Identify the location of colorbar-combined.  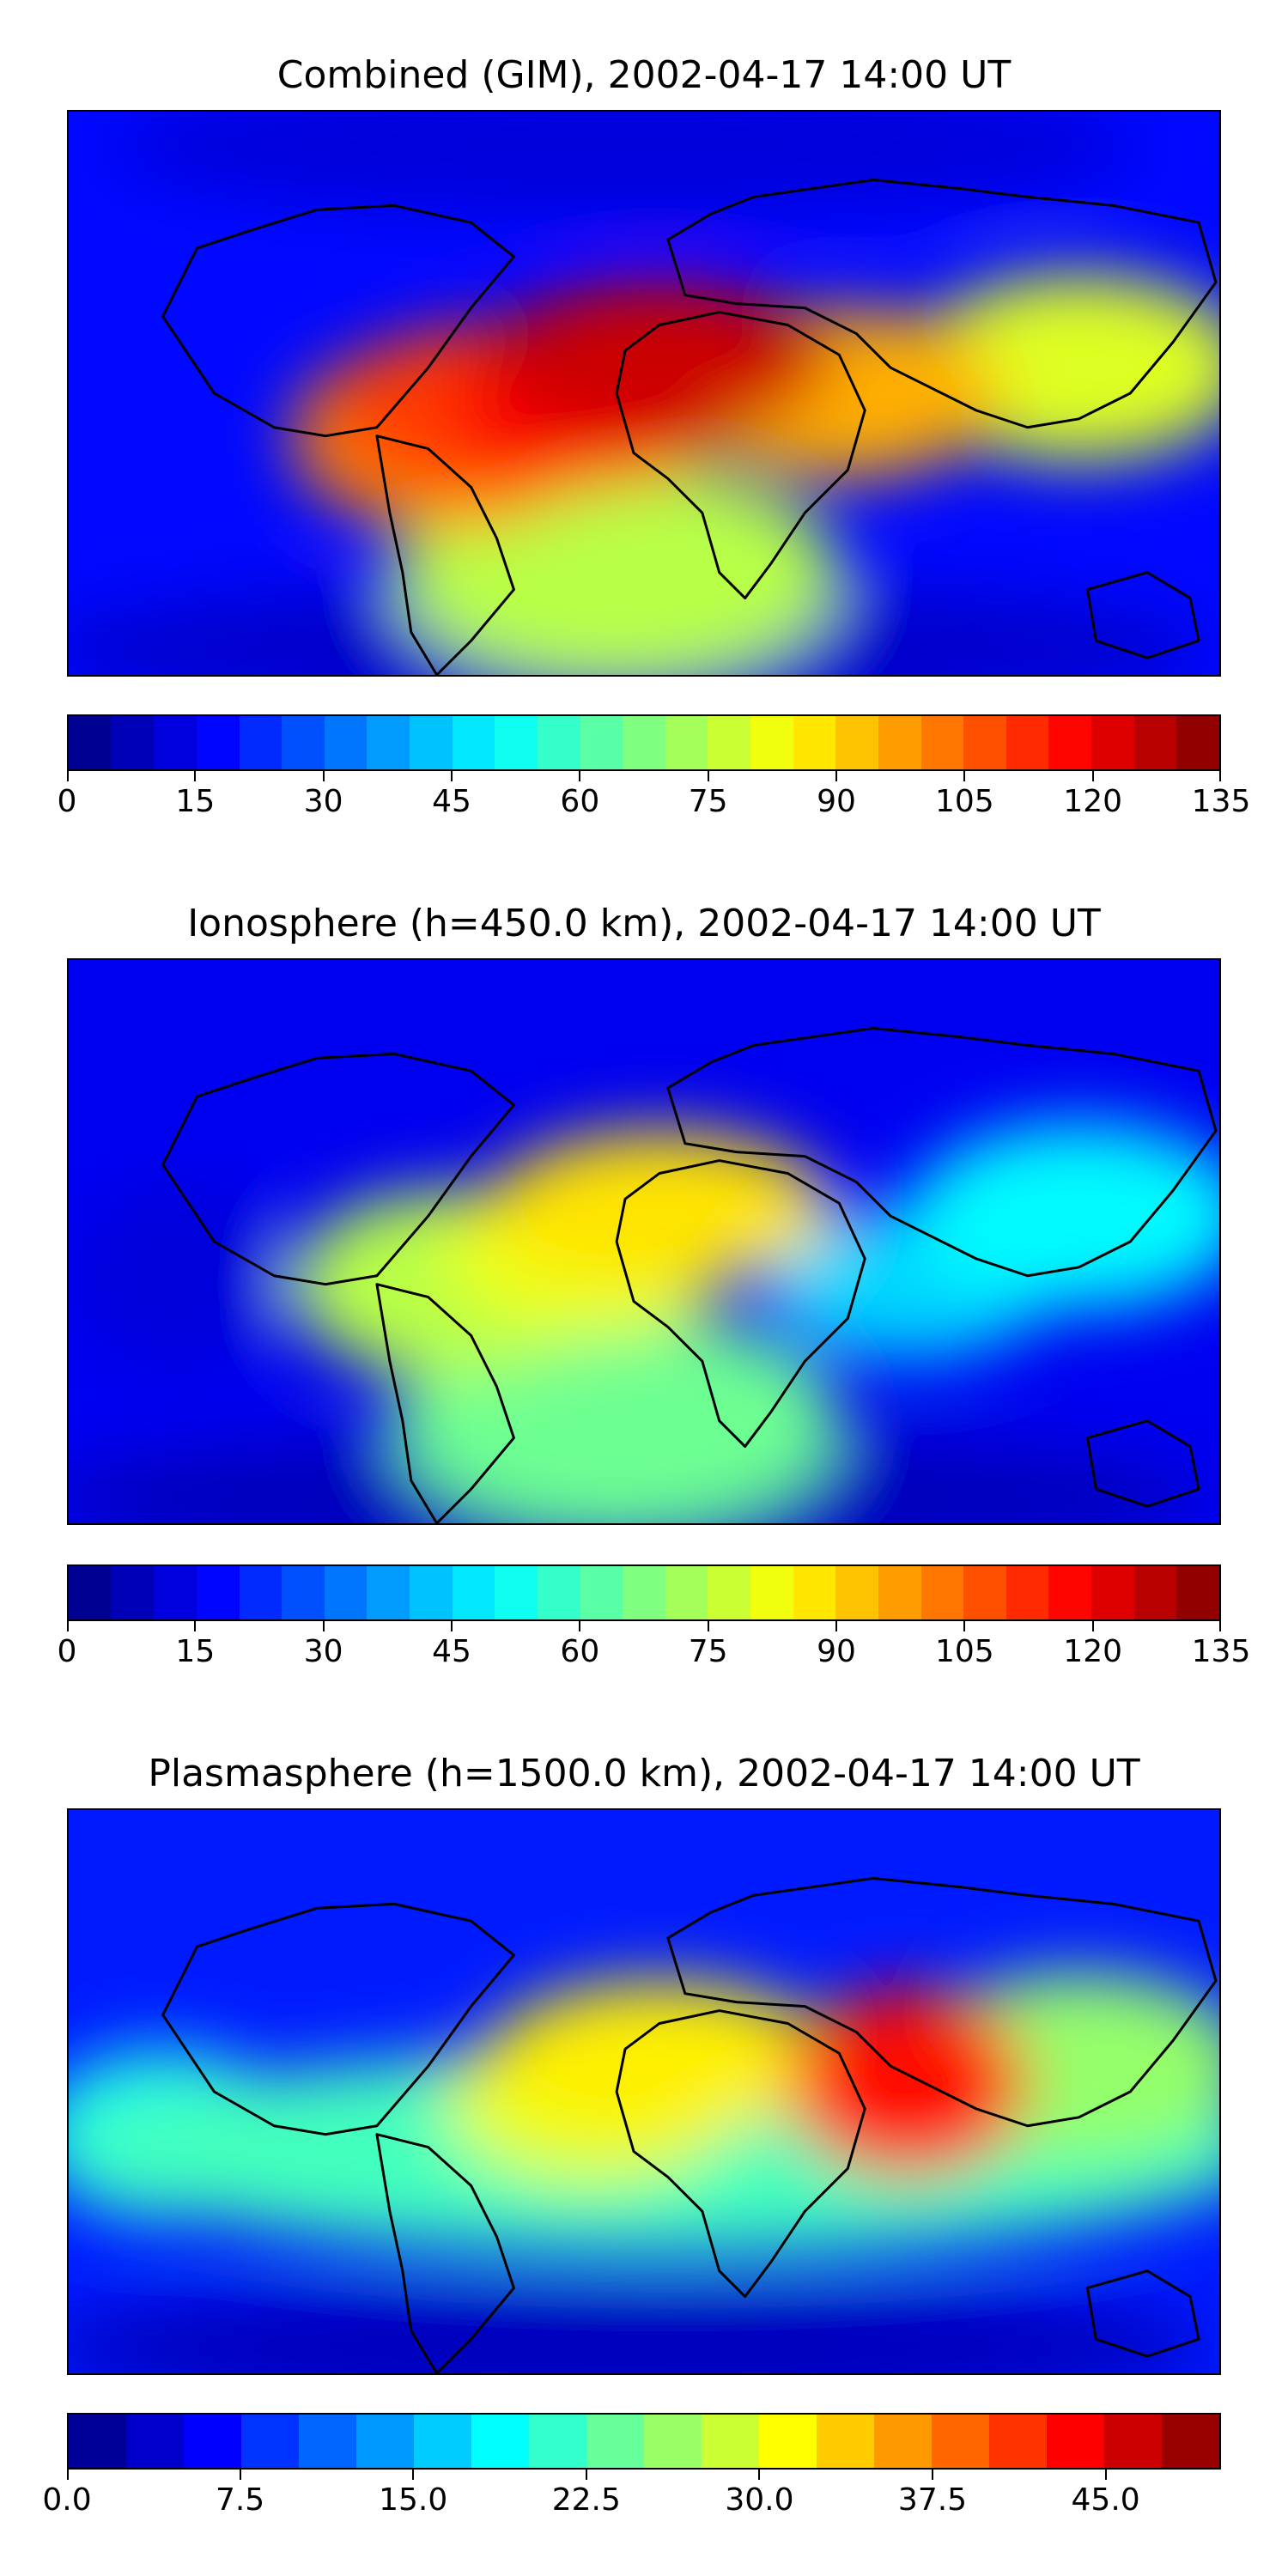
(644, 742).